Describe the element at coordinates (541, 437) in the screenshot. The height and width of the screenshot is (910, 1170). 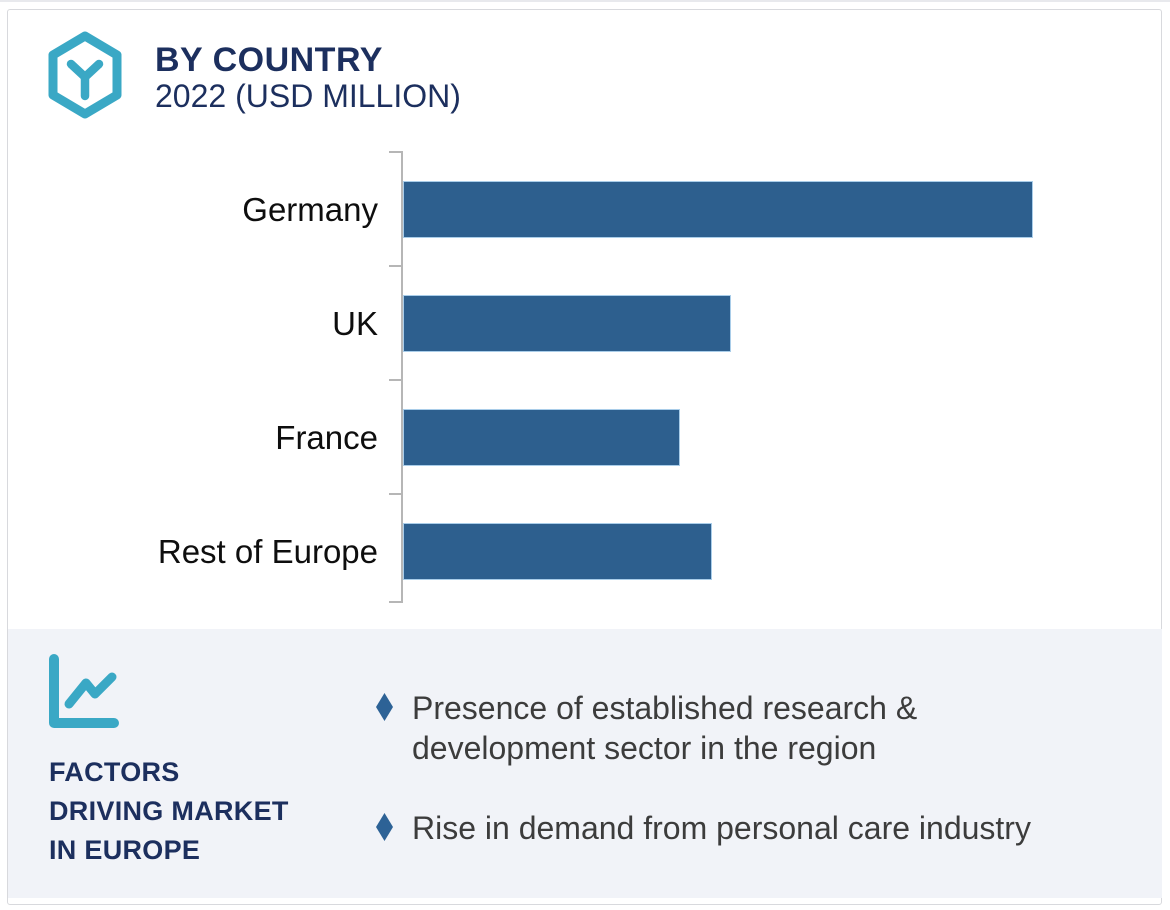
I see `bar-france` at that location.